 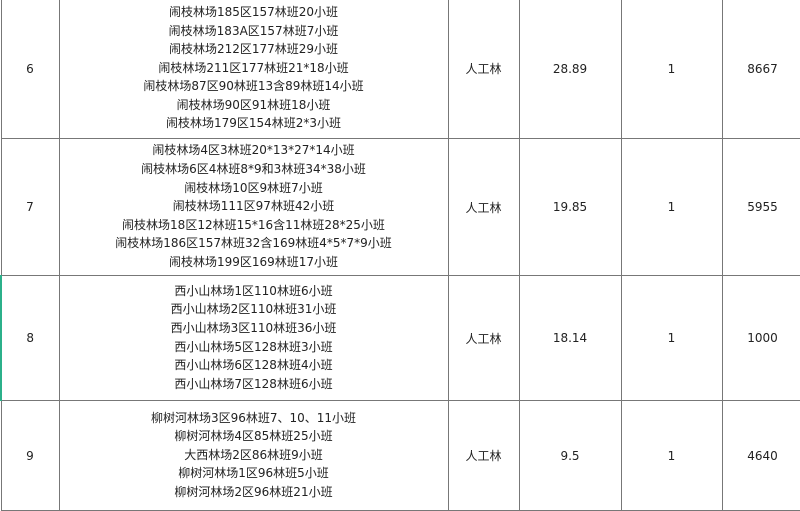 What do you see at coordinates (253, 30) in the screenshot?
I see `location-line: 闹枝林场183A区157林班7小班` at bounding box center [253, 30].